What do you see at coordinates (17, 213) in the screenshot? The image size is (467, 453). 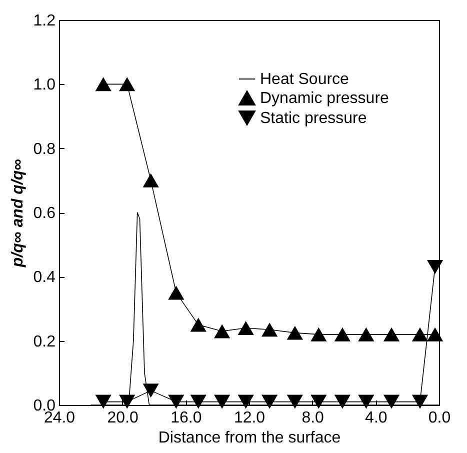 I see `y-axis-title: p/q∞ and q/q∞` at bounding box center [17, 213].